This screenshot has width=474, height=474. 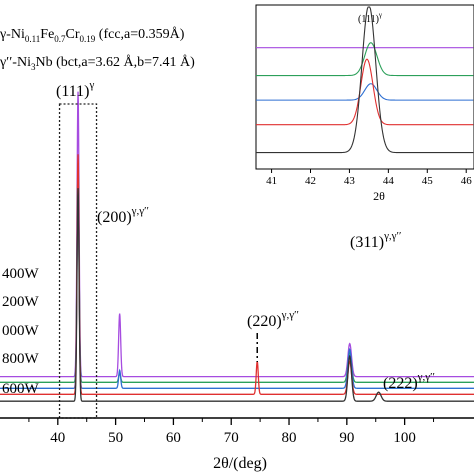 What do you see at coordinates (375, 240) in the screenshot?
I see `annotation-peak-311: (311)γ,γ′′` at bounding box center [375, 240].